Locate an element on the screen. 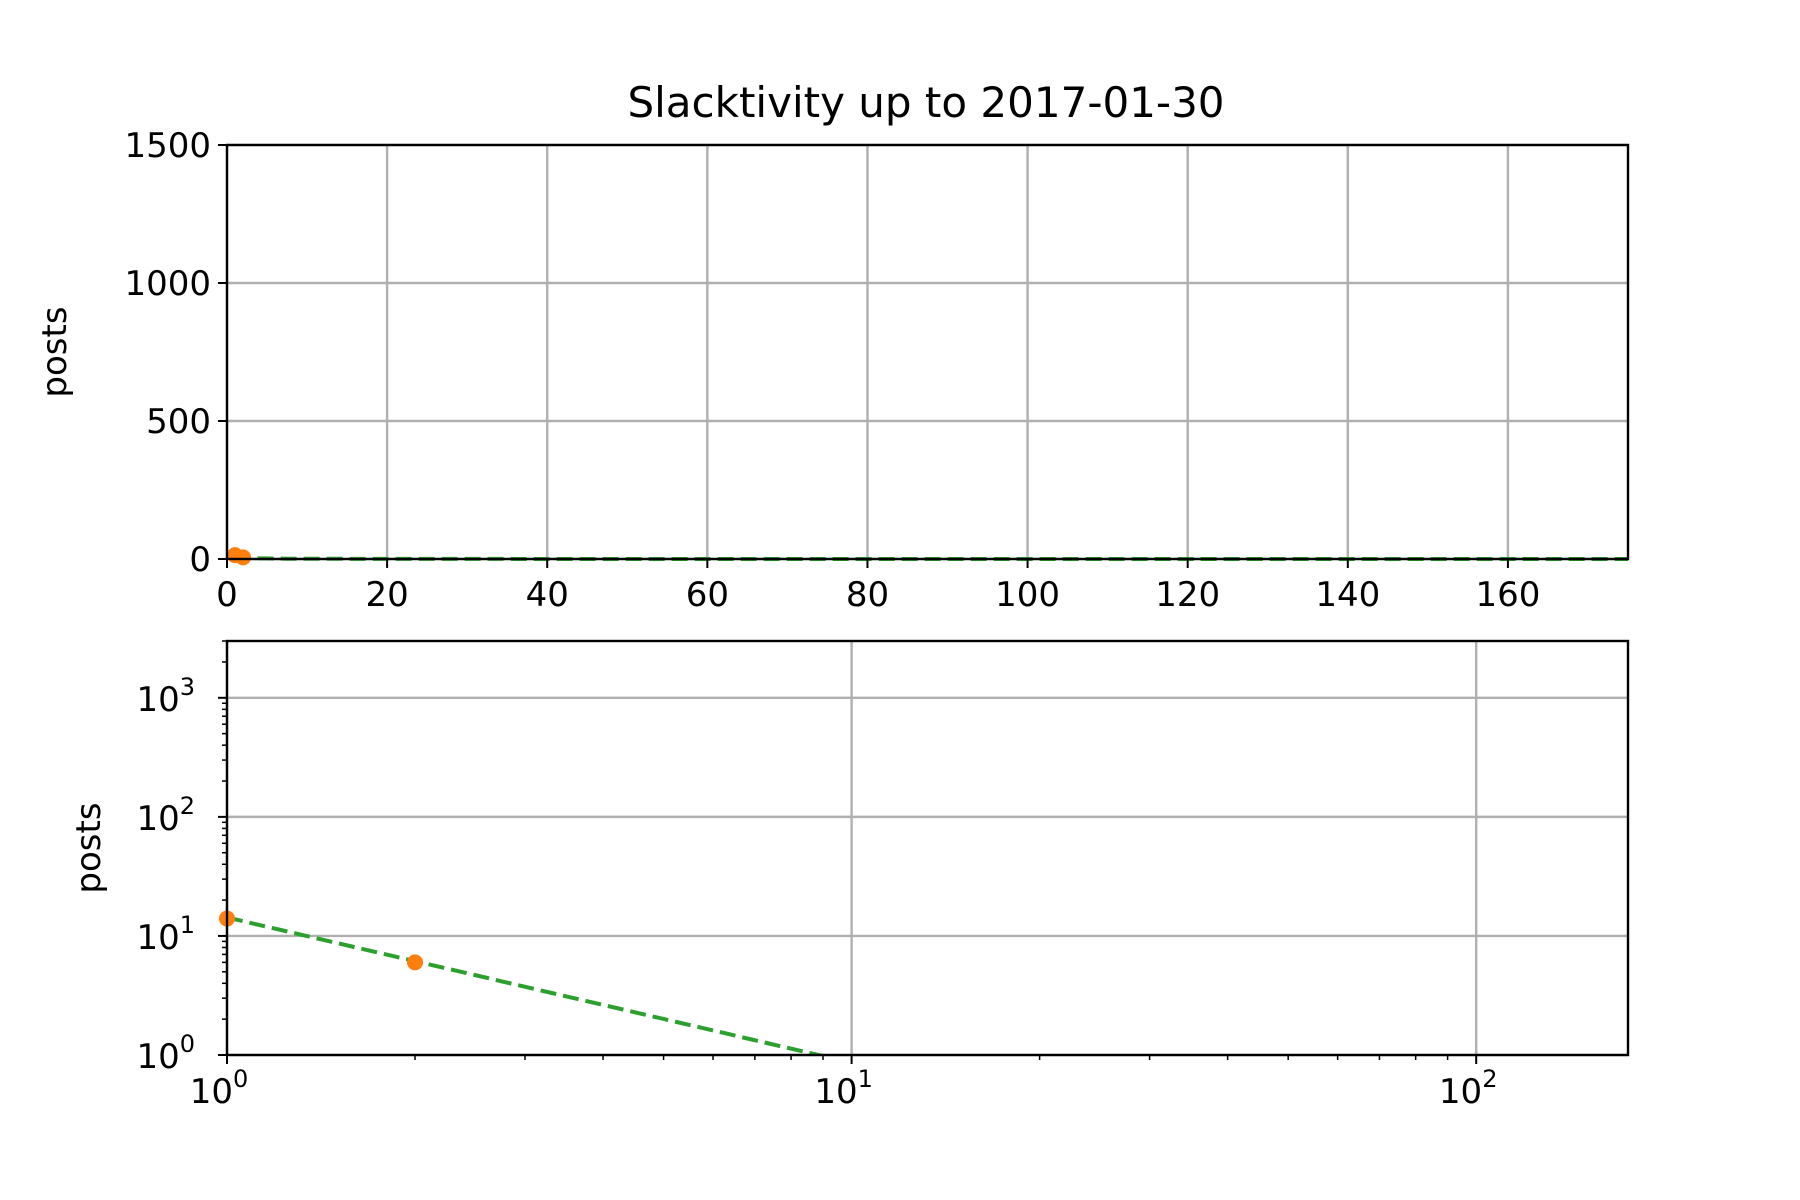  x-tick-label: 120 is located at coordinates (1187, 595).